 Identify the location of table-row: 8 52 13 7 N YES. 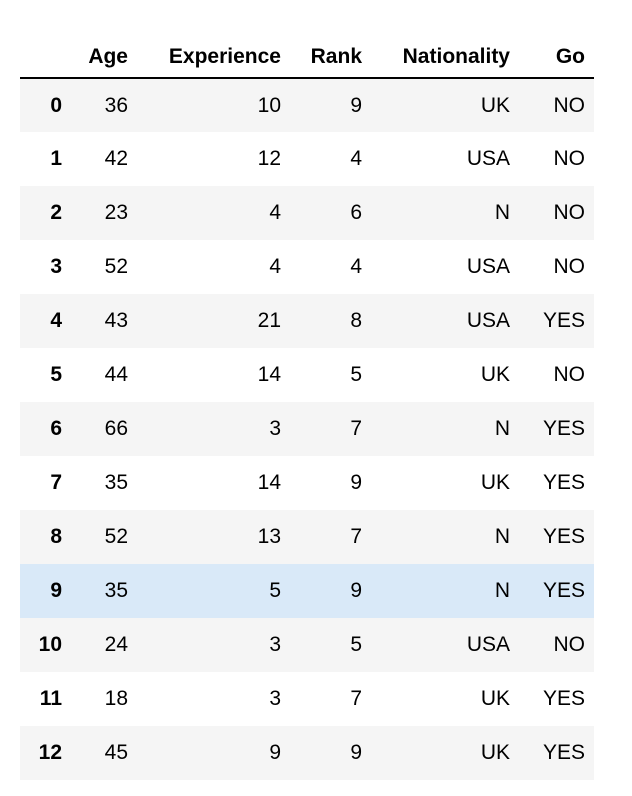
(307, 537).